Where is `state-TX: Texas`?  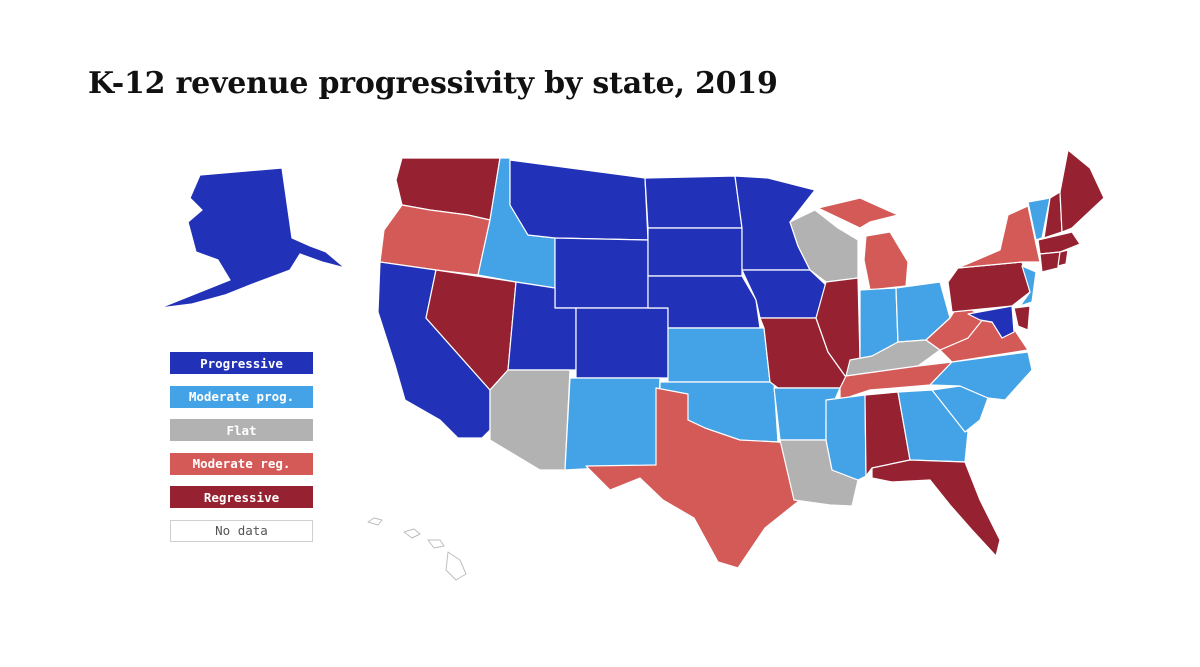
state-TX: Texas is located at coordinates (693, 478).